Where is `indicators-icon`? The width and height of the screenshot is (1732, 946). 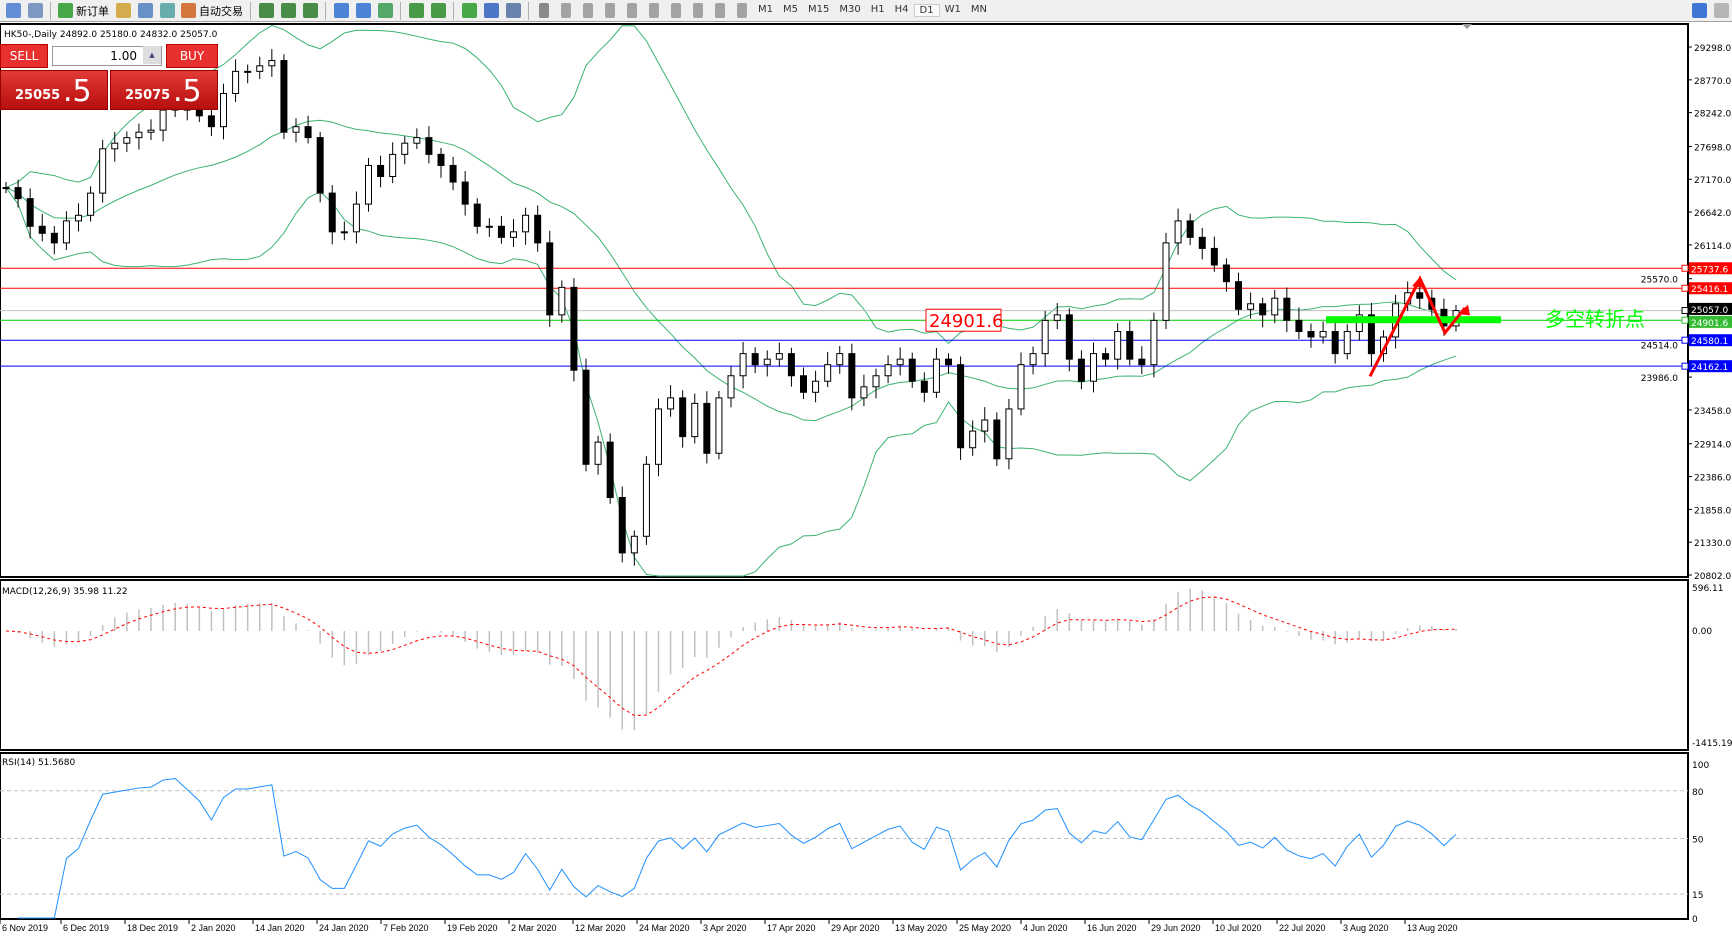
indicators-icon is located at coordinates (469, 10).